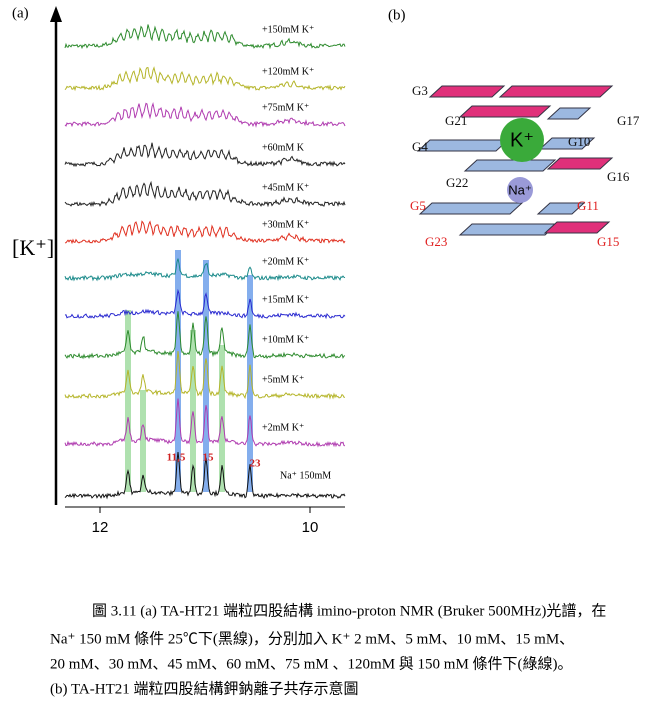  What do you see at coordinates (628, 120) in the screenshot?
I see `guanine-label: G17` at bounding box center [628, 120].